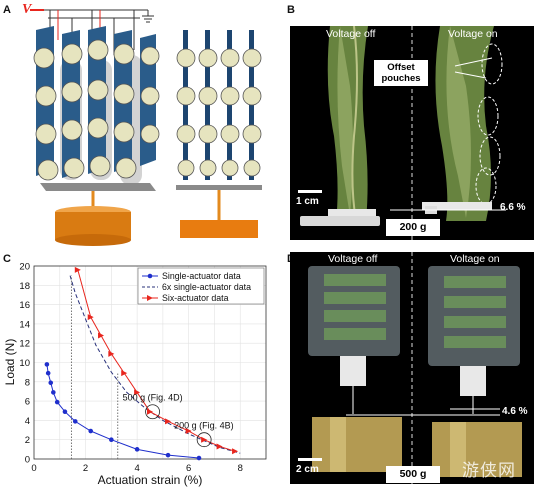  What do you see at coordinates (413, 474) in the screenshot?
I see `photo-d-weight-label: 500 g` at bounding box center [413, 474].